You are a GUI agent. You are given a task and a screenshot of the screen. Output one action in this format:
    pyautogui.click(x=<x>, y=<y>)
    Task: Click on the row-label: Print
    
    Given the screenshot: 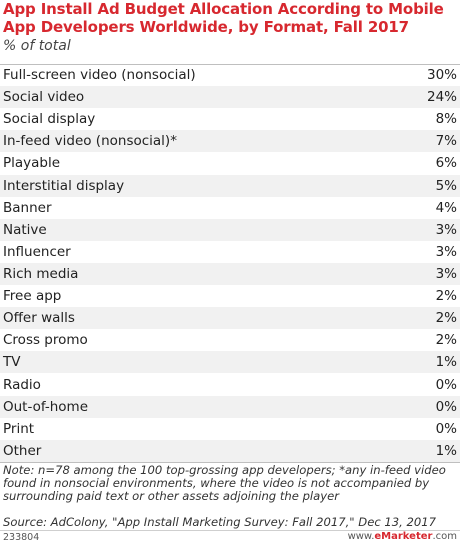 What is the action you would take?
    pyautogui.click(x=19, y=428)
    